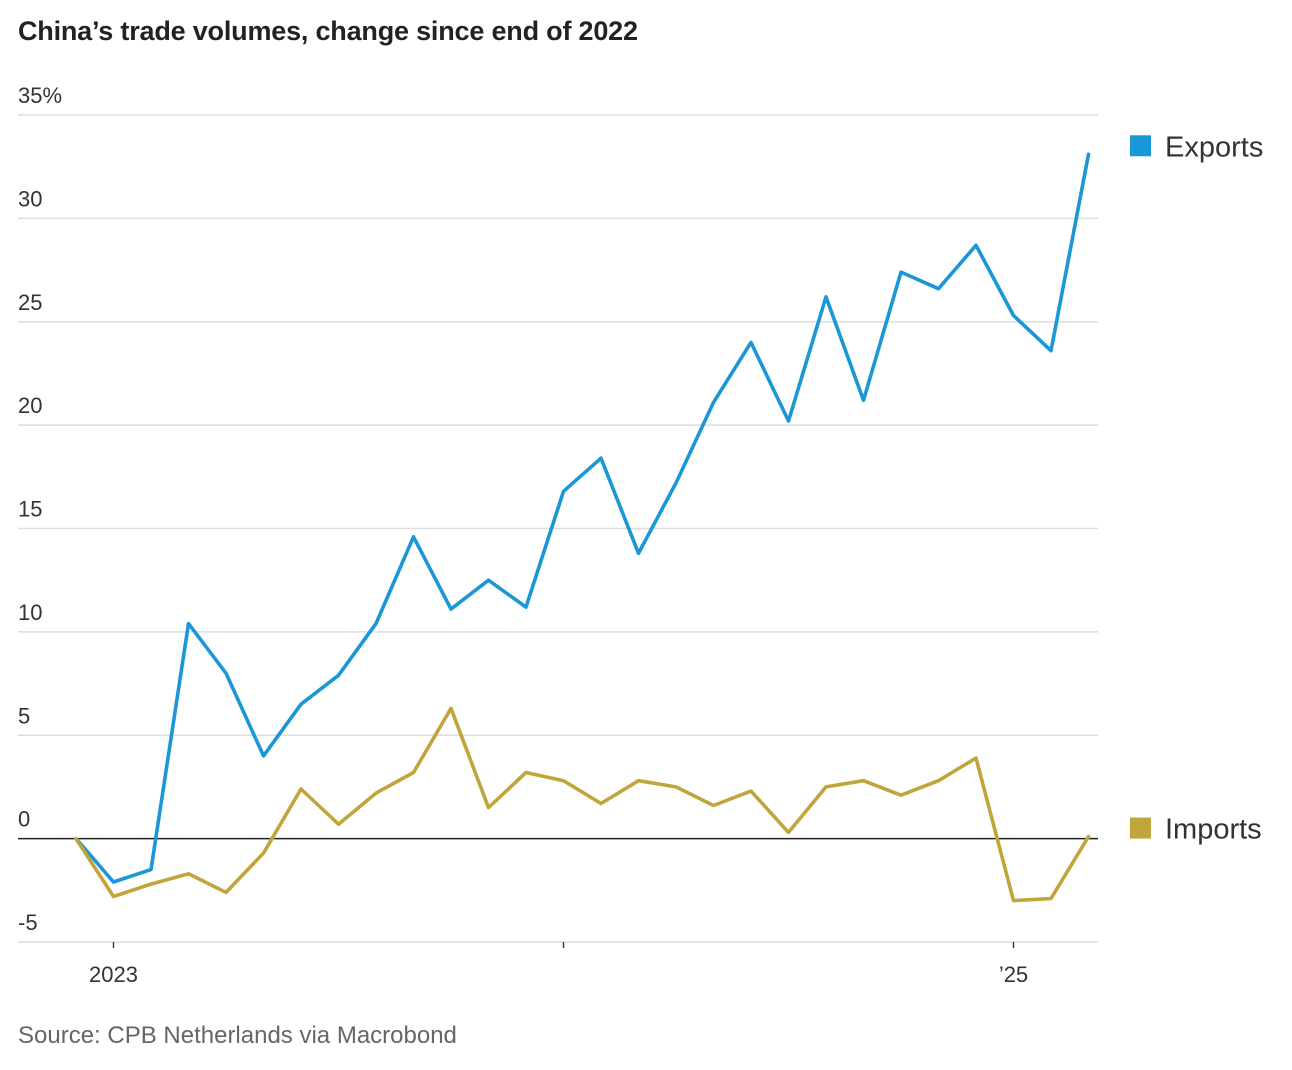 Image resolution: width=1292 pixels, height=1070 pixels. Describe the element at coordinates (1213, 830) in the screenshot. I see `legend-label-imports: Imports` at that location.